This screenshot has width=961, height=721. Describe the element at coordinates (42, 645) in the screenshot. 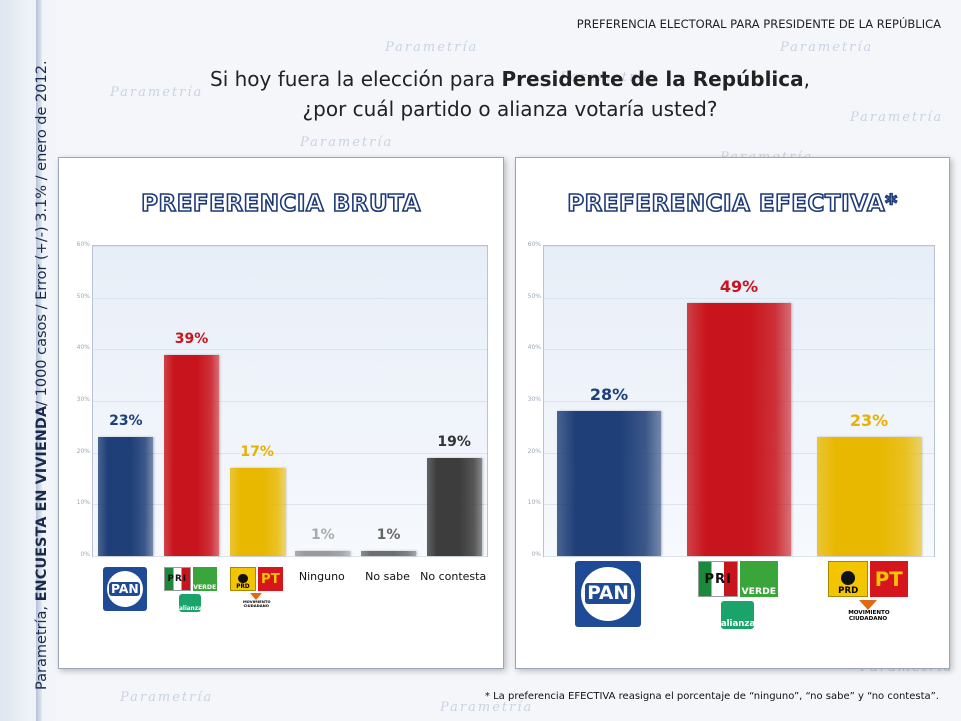

I see `caption-prefix: Parametría,` at that location.